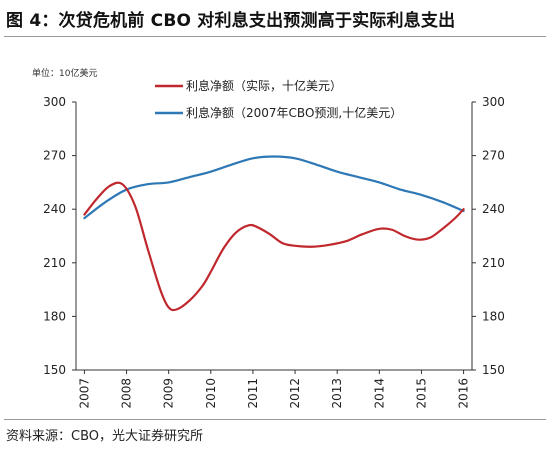 This screenshot has height=449, width=550. Describe the element at coordinates (493, 209) in the screenshot. I see `y-tick-label-right: 240` at that location.